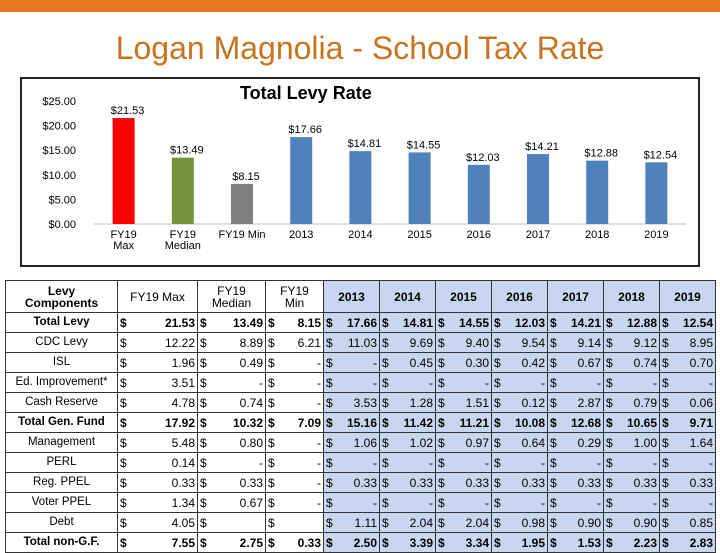 This screenshot has width=720, height=553. What do you see at coordinates (407, 296) in the screenshot?
I see `header-year: 2014` at bounding box center [407, 296].